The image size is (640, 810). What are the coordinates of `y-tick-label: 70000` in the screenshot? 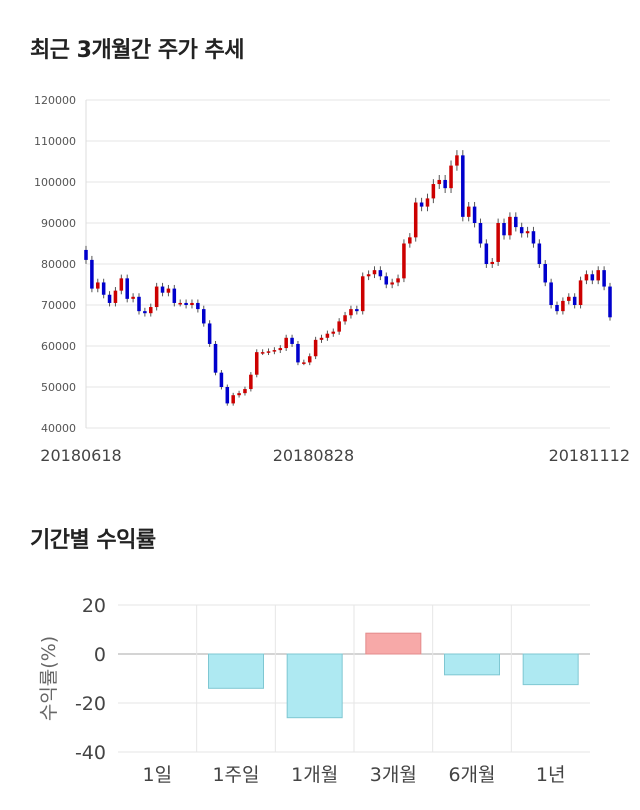 It's located at (58, 305).